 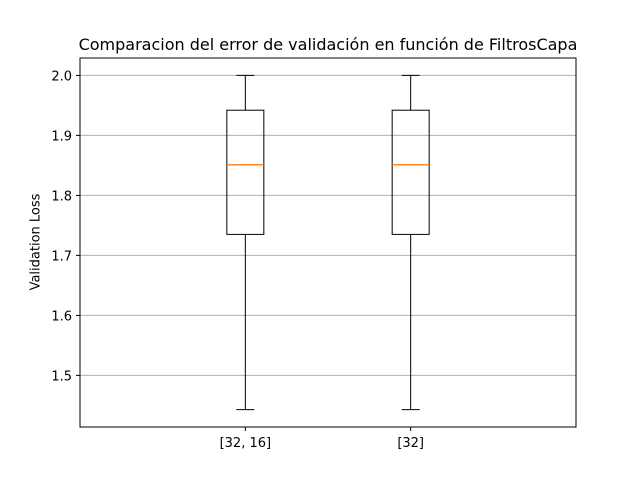 What do you see at coordinates (36, 241) in the screenshot?
I see `y-axis-label: Validation Loss` at bounding box center [36, 241].